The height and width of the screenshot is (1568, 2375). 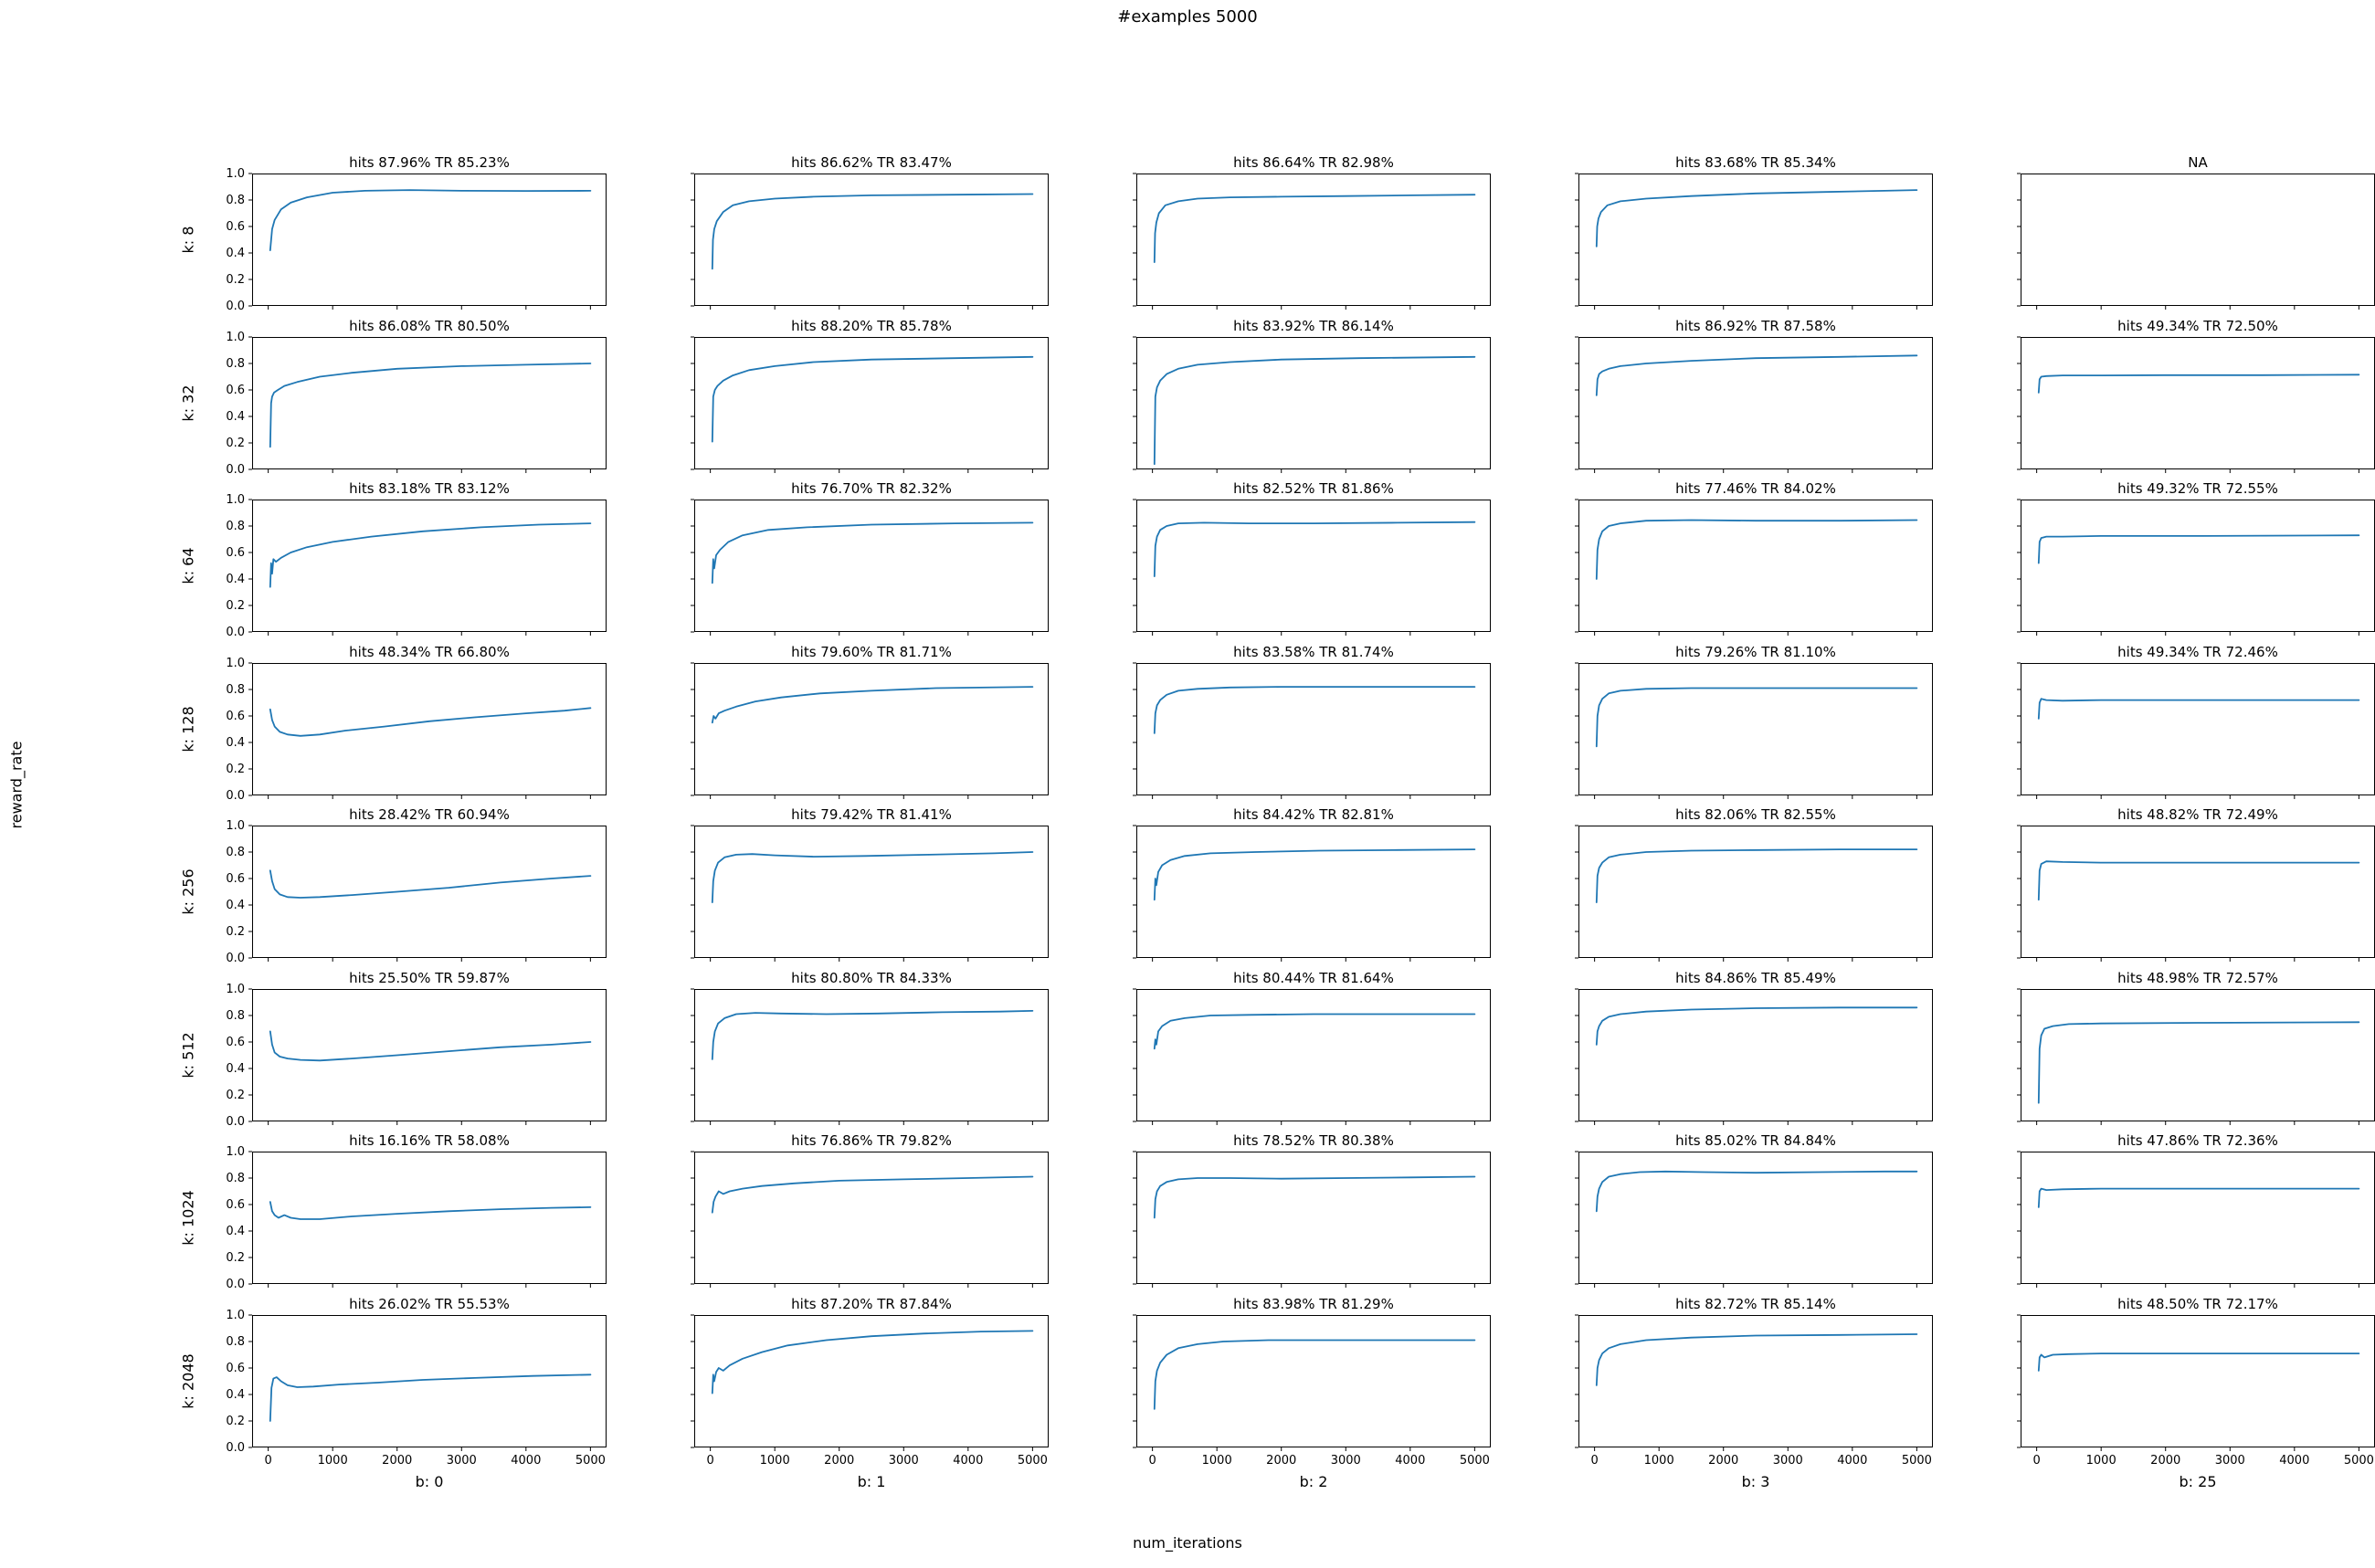 What do you see at coordinates (872, 652) in the screenshot?
I see `subplot-title: hits 79.60% TR 81.71%` at bounding box center [872, 652].